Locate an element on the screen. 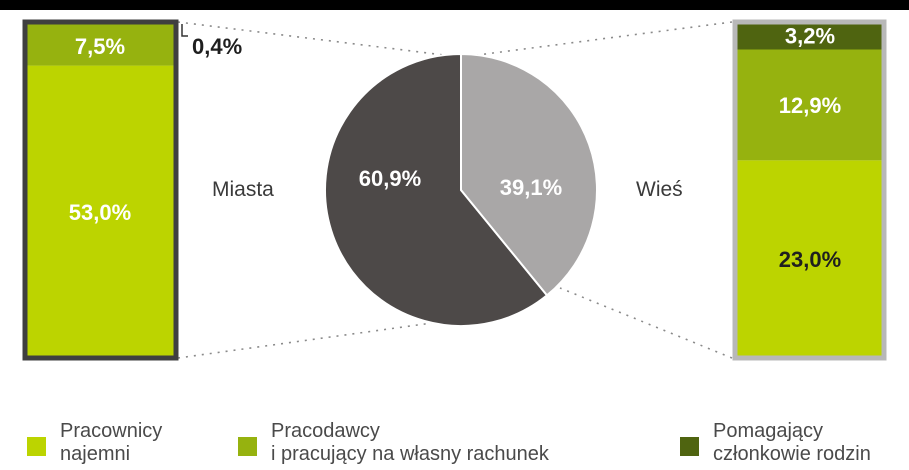 The width and height of the screenshot is (909, 470). legend-helpers-line2: członkowie rodzin is located at coordinates (792, 454).